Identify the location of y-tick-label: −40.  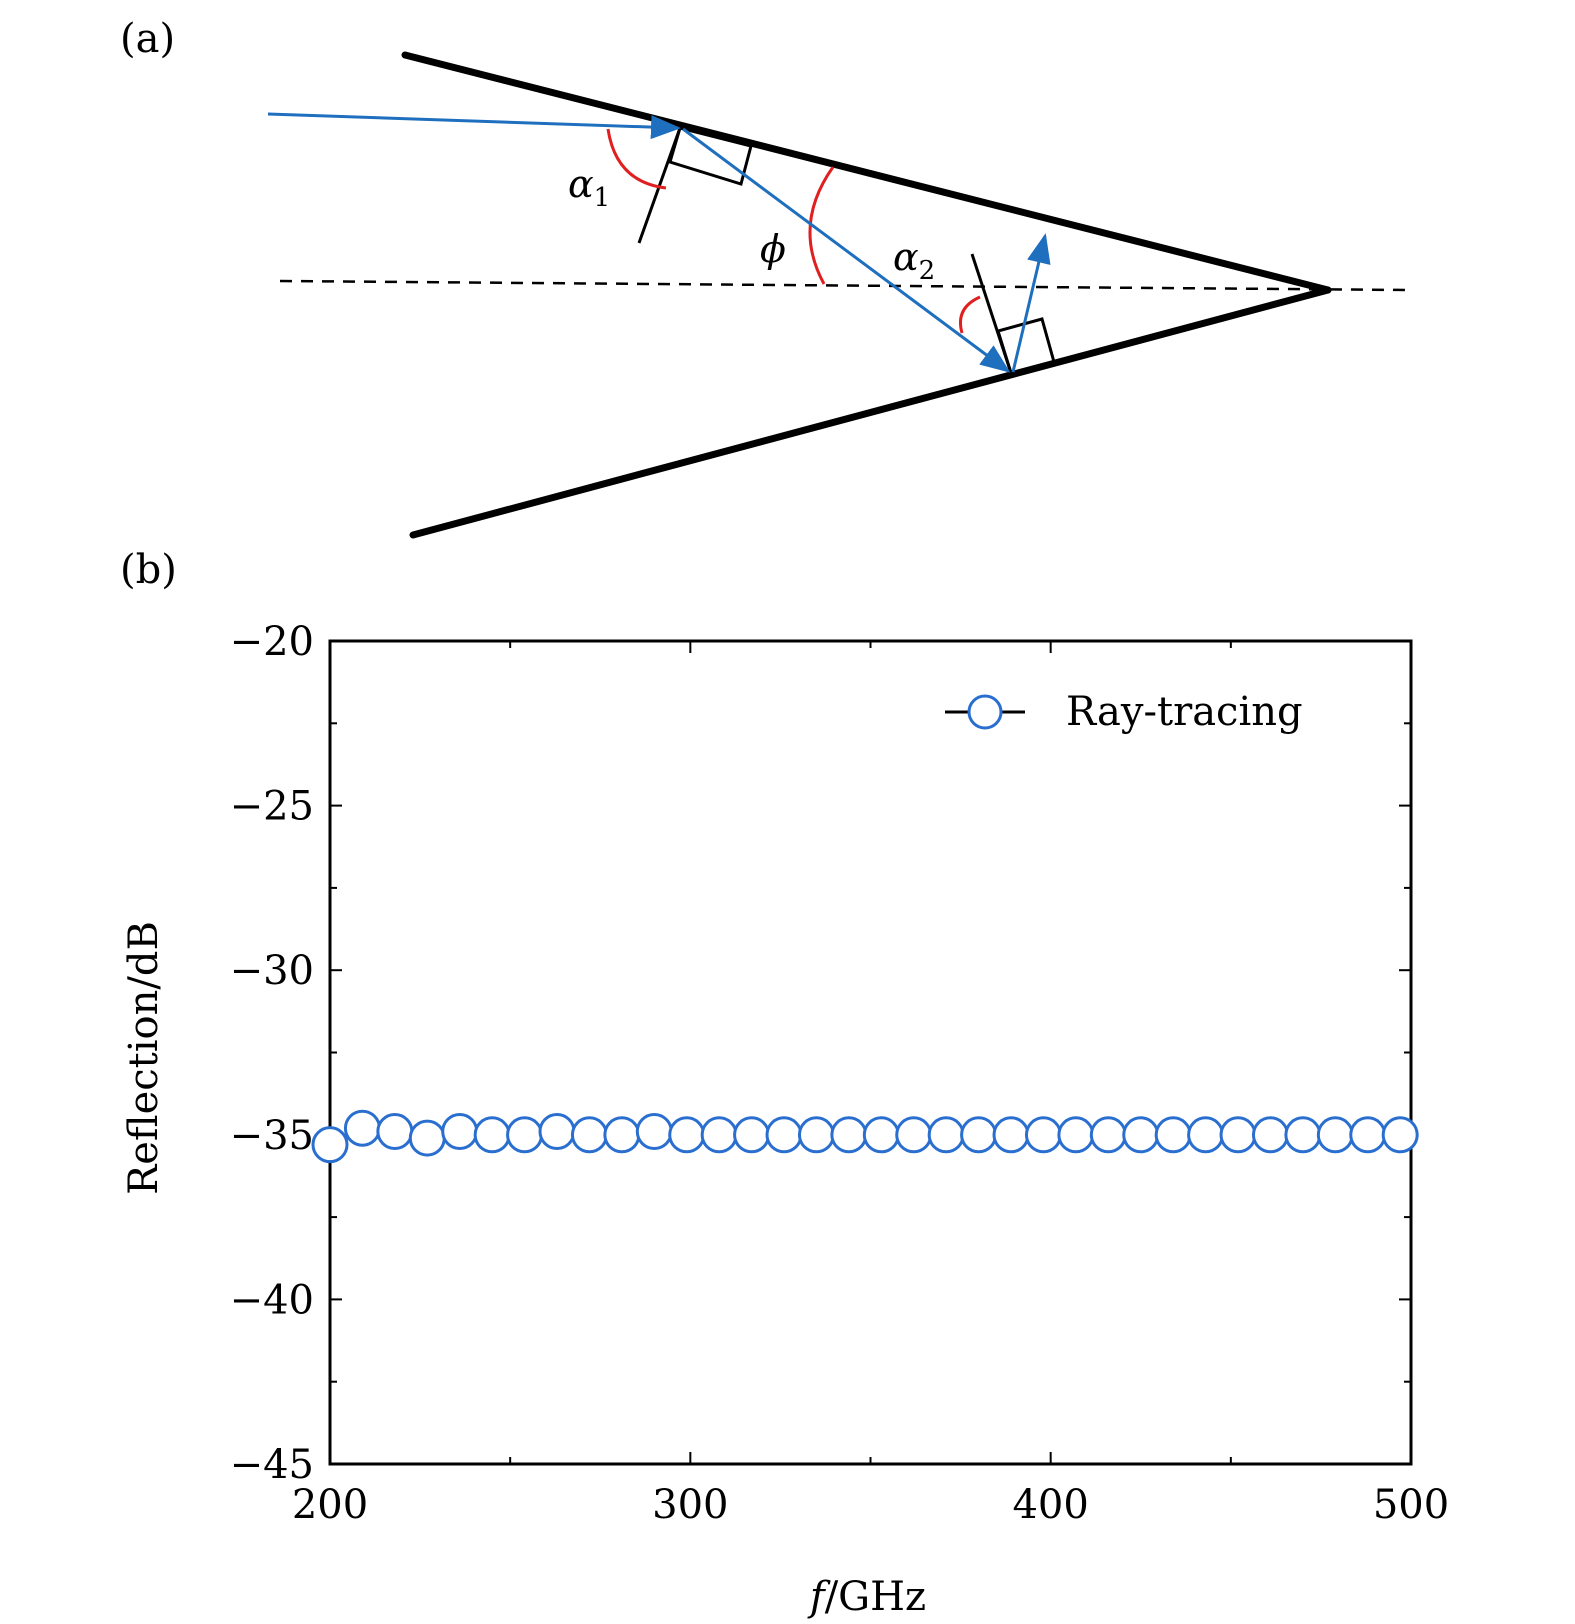
(272, 1300).